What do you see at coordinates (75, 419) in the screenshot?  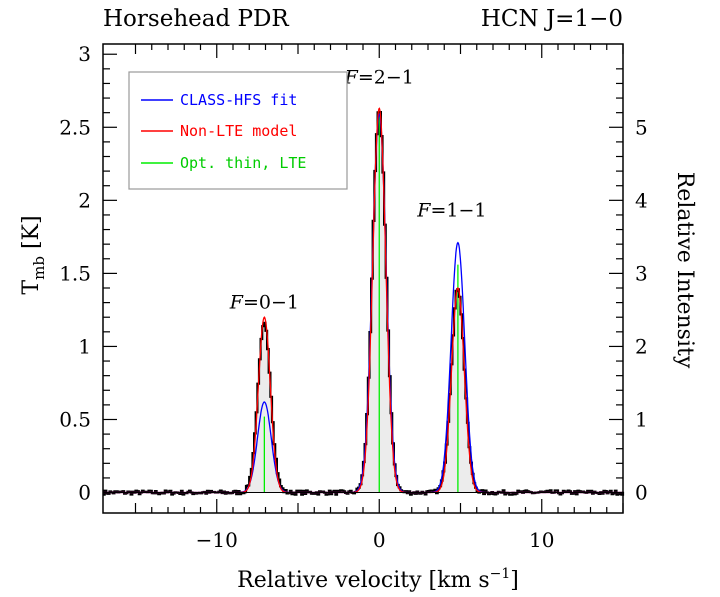 I see `y-tick-label: 0.5` at bounding box center [75, 419].